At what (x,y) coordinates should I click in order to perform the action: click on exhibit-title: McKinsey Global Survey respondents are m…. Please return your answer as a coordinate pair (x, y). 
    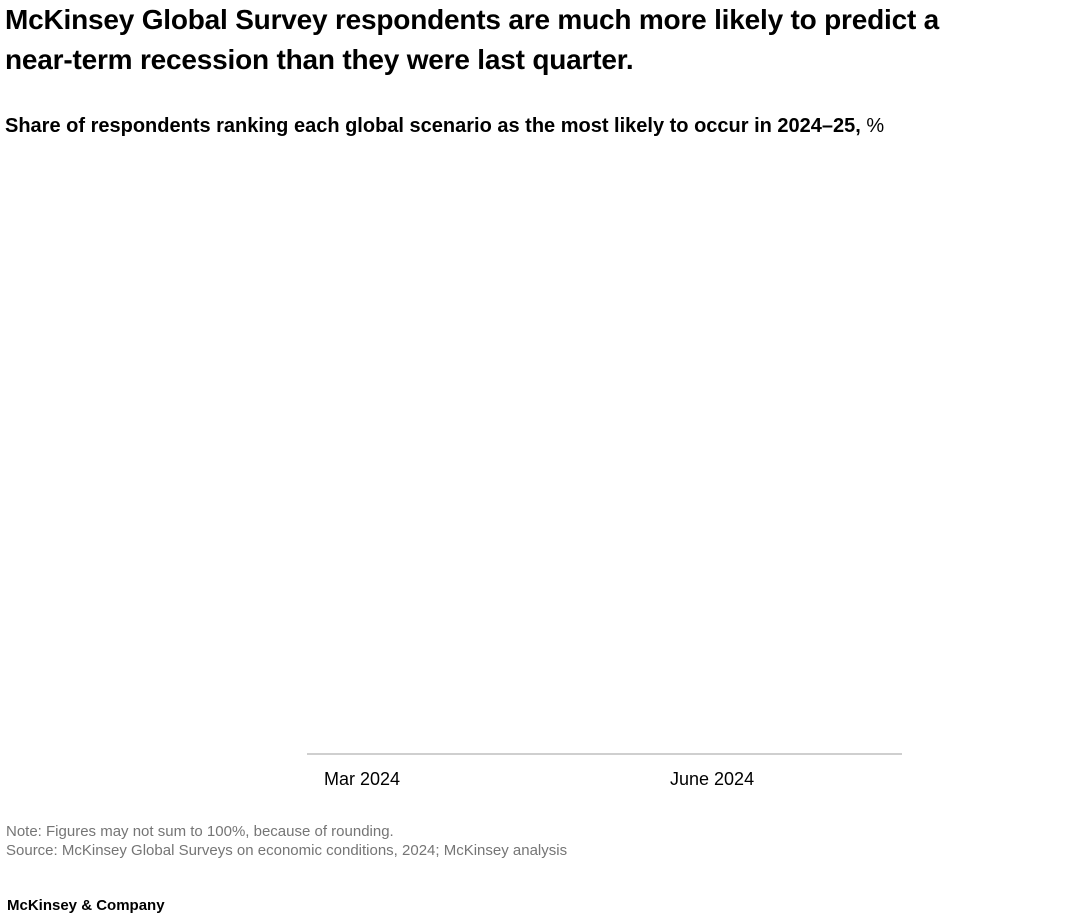
    Looking at the image, I should click on (540, 40).